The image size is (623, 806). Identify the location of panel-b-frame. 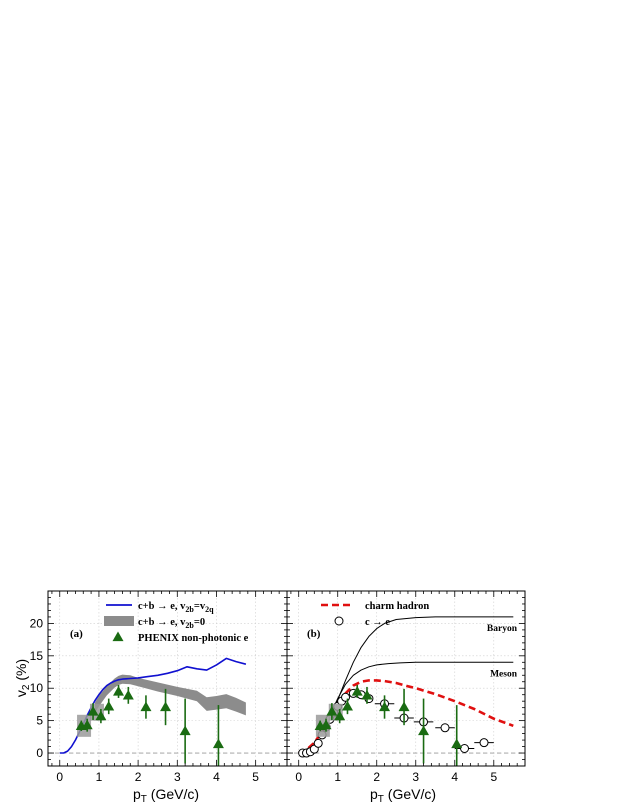
(406, 678).